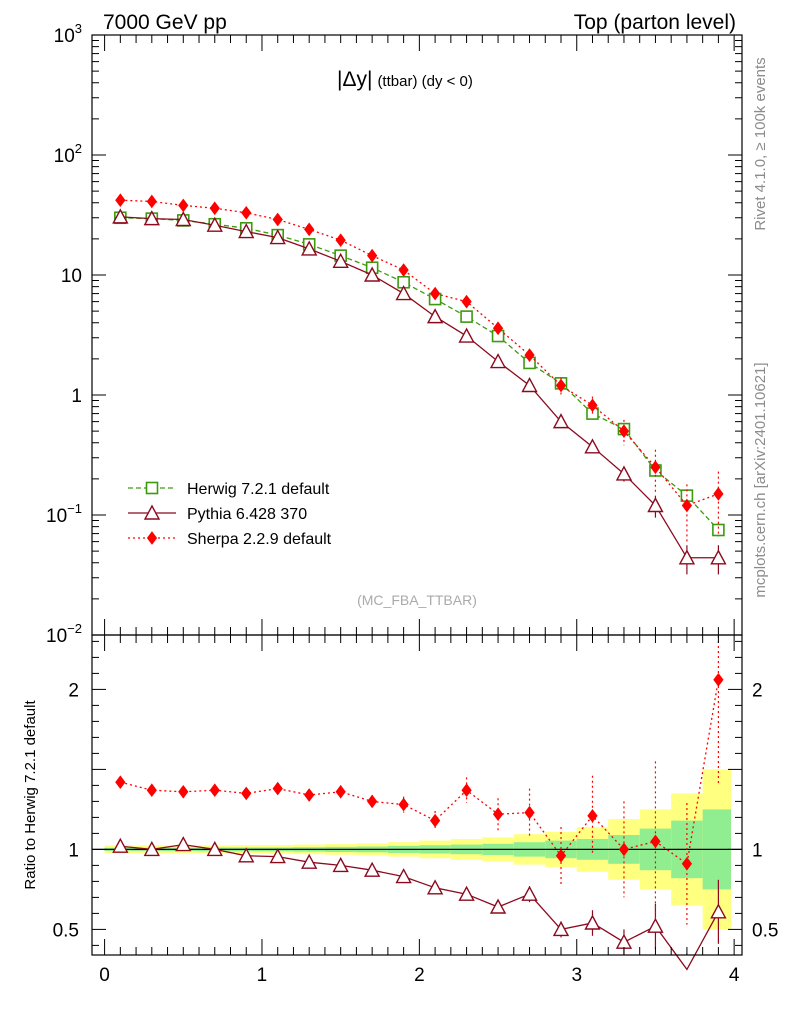  What do you see at coordinates (354, 79) in the screenshot?
I see `plot-title-main: |Δy|` at bounding box center [354, 79].